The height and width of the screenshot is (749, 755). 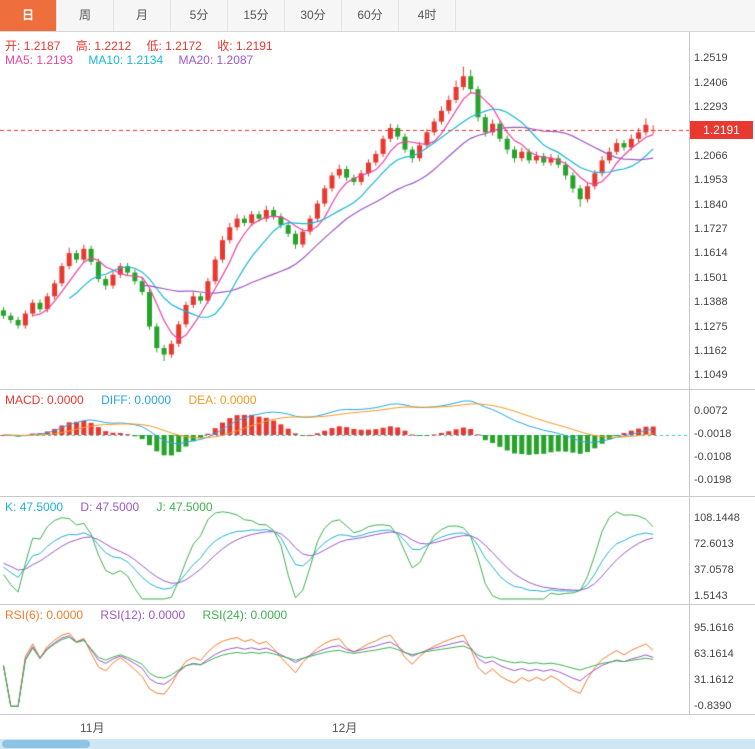 I want to click on macd-label: MACD:, so click(x=24, y=400).